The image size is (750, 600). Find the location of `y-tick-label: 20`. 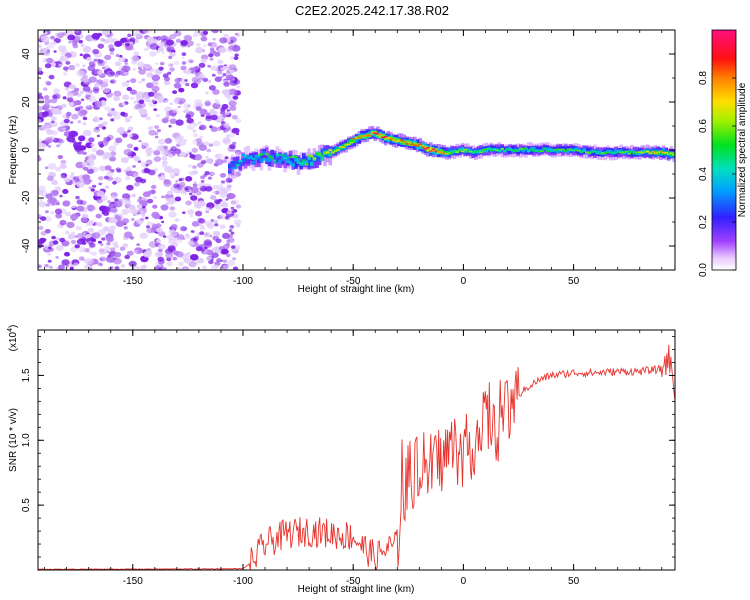

y-tick-label: 20 is located at coordinates (26, 102).